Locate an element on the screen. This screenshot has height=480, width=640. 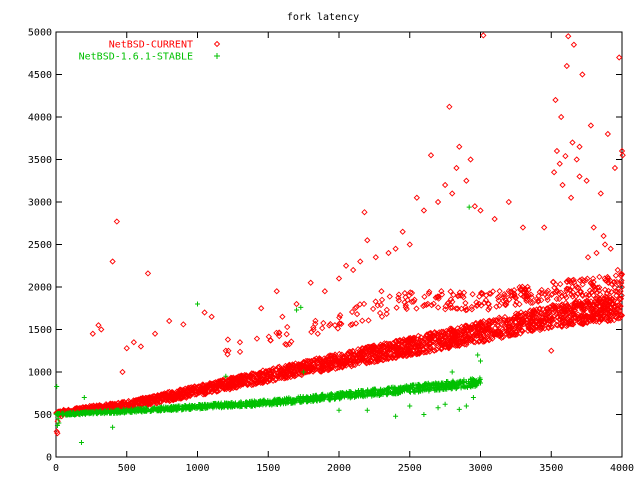
legend-label: NetBSD-CURRENT is located at coordinates (151, 45).